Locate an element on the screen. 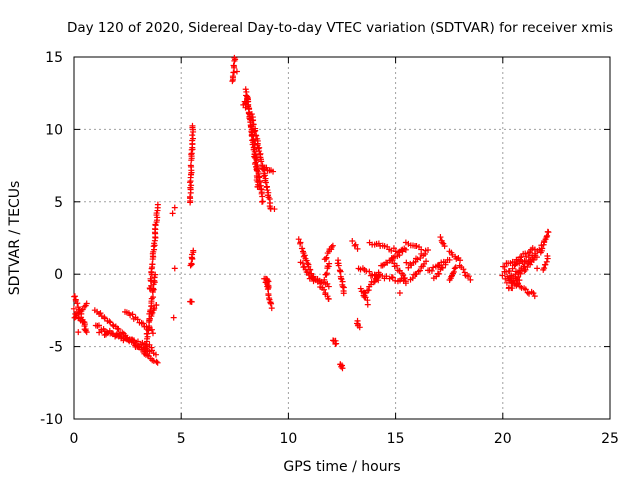 This screenshot has height=480, width=640. x-tick-label: 5 is located at coordinates (181, 439).